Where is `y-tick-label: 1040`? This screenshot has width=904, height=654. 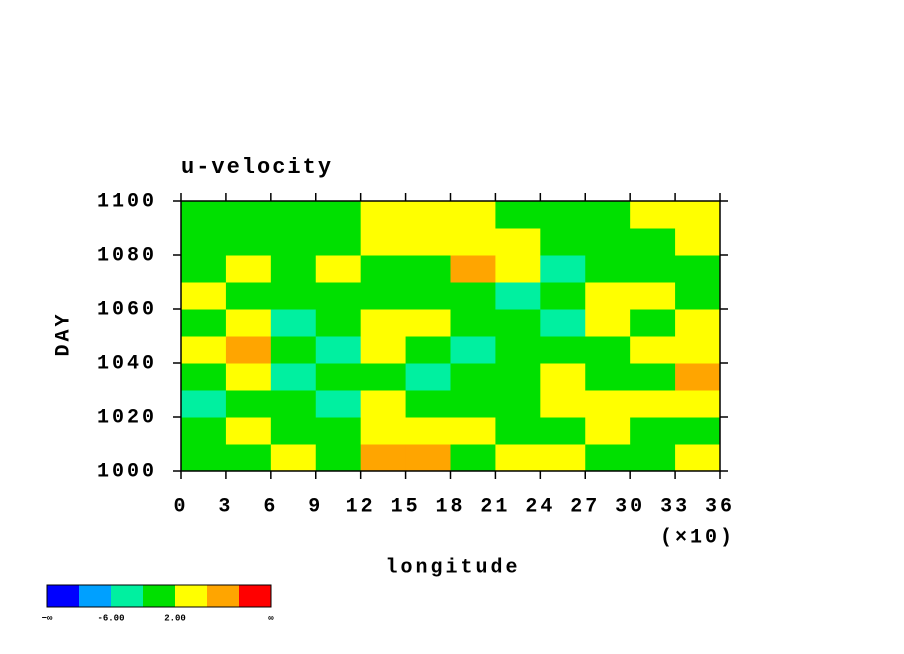
y-tick-label: 1040 is located at coordinates (127, 363).